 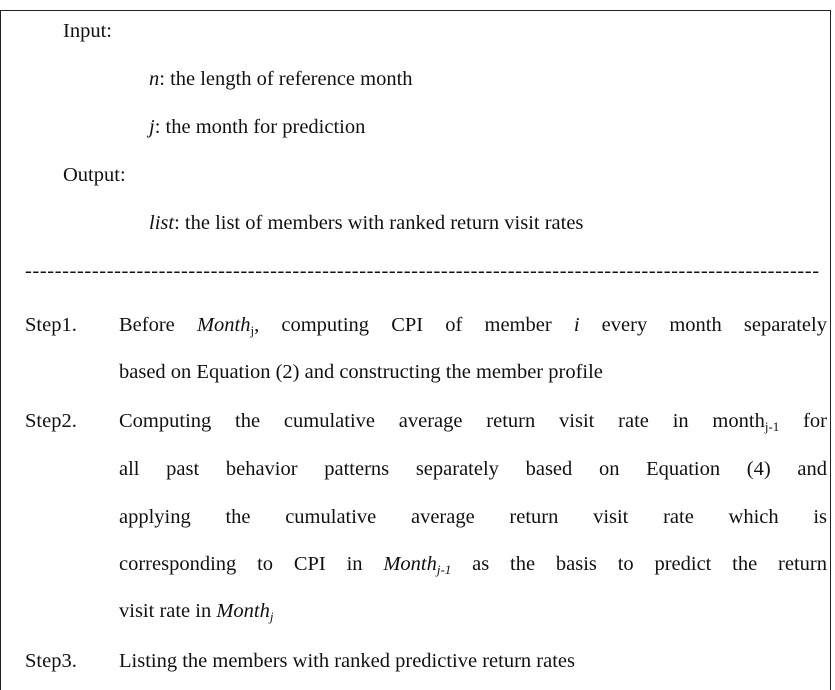 I want to click on param-desc: : the month for prediction, so click(x=260, y=127).